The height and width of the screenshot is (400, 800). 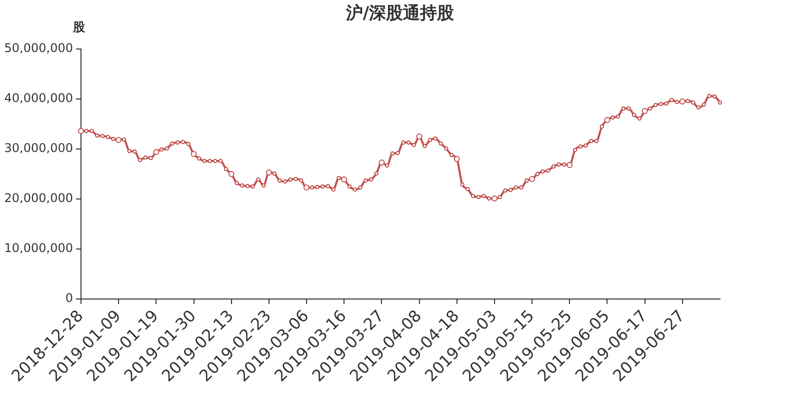 What do you see at coordinates (38, 248) in the screenshot?
I see `y-tick-label: 10,000,000` at bounding box center [38, 248].